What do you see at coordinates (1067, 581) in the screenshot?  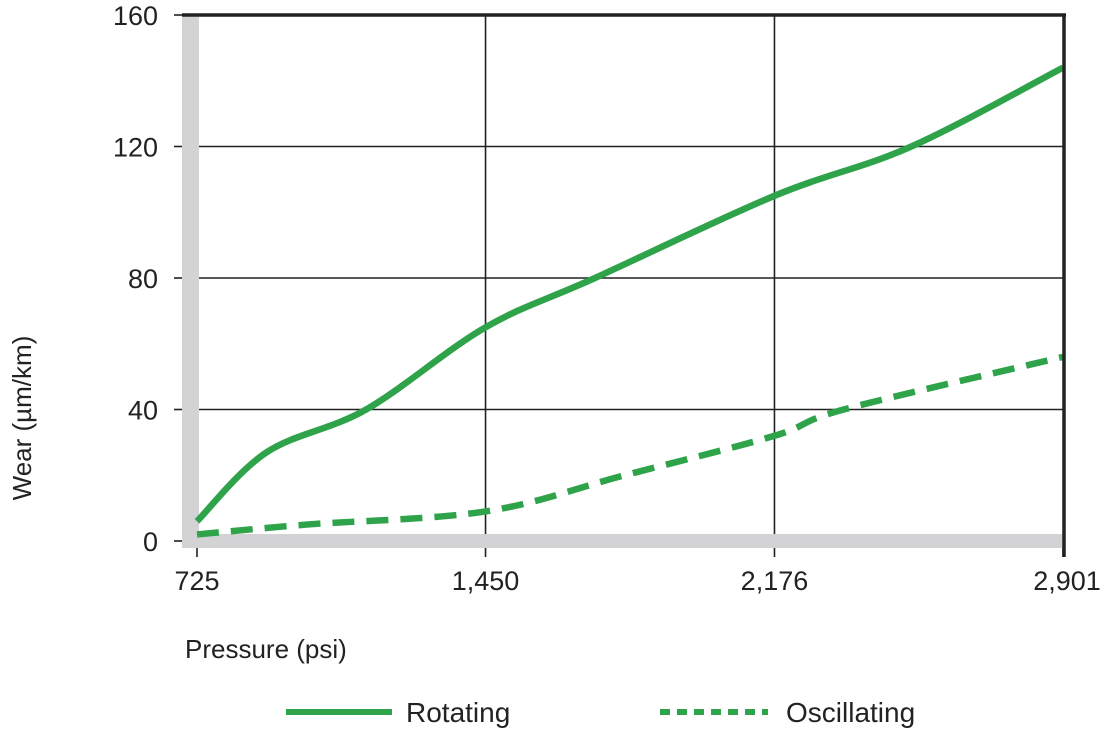 I see `x-tick-label: 2,901` at bounding box center [1067, 581].